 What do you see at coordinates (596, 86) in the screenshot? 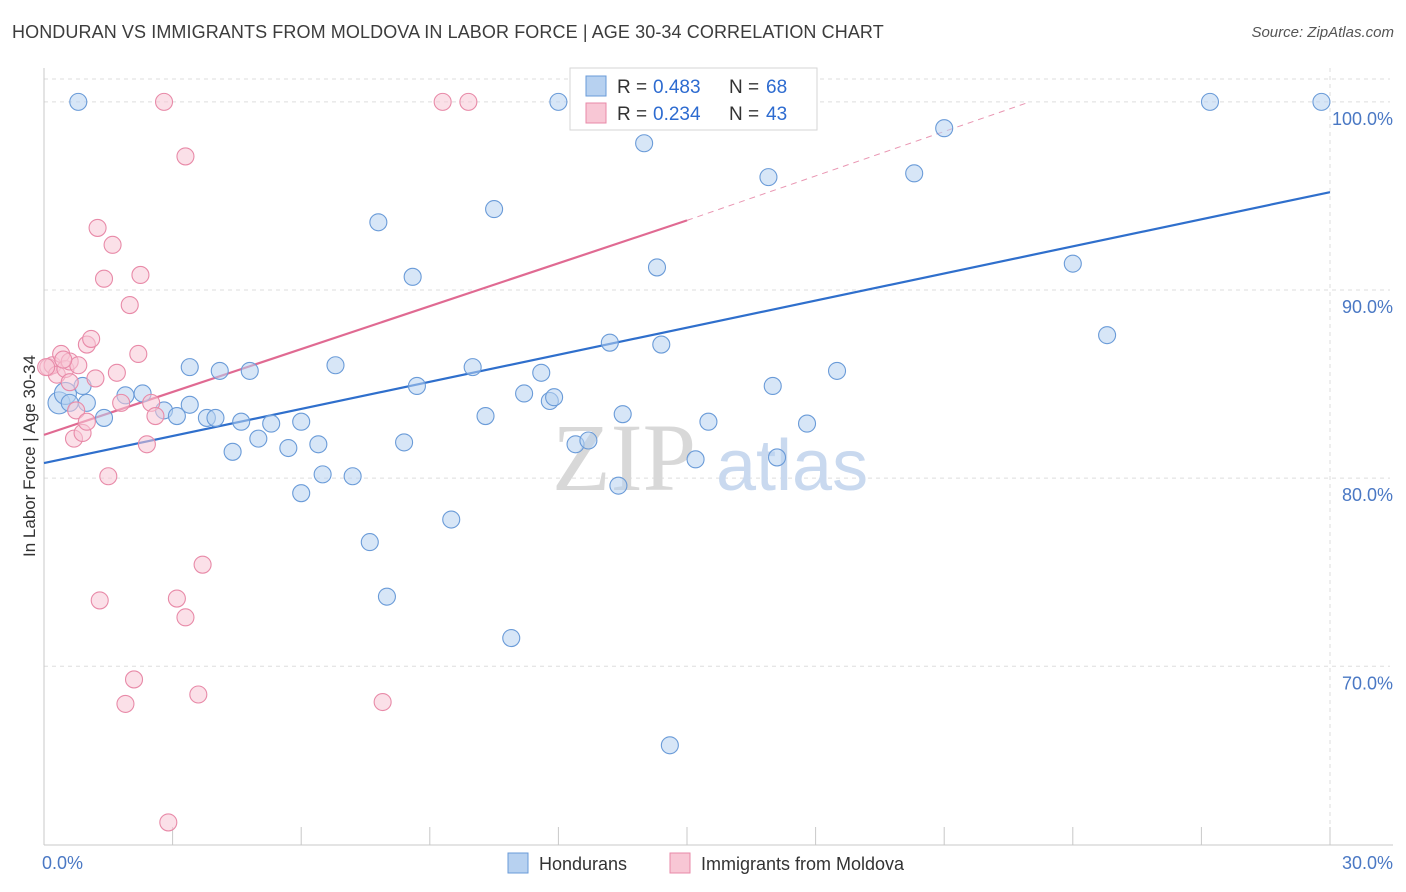
I see `legend-swatch-hondurans` at bounding box center [596, 86].